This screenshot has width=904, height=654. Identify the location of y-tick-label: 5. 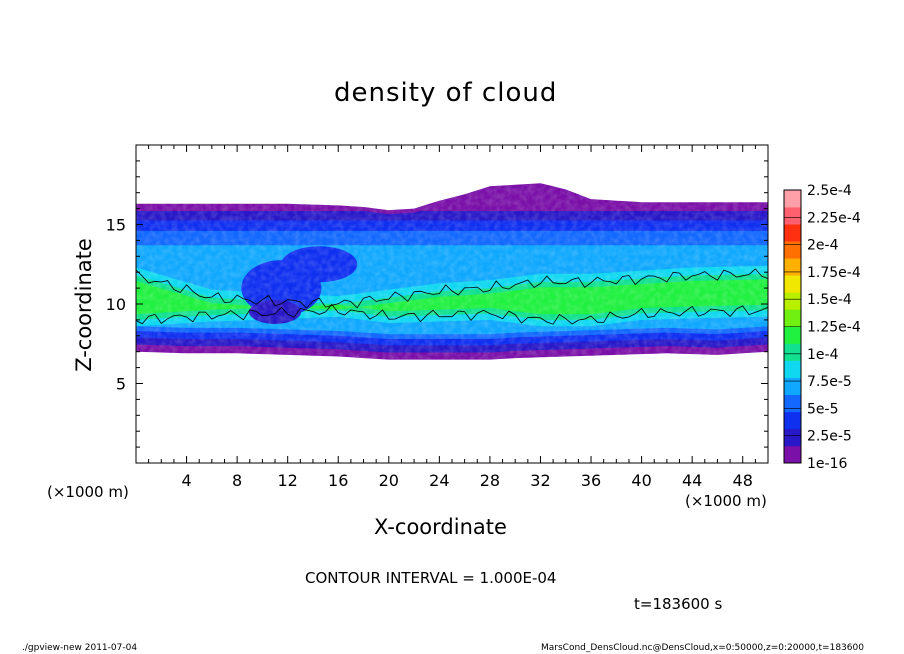
(121, 384).